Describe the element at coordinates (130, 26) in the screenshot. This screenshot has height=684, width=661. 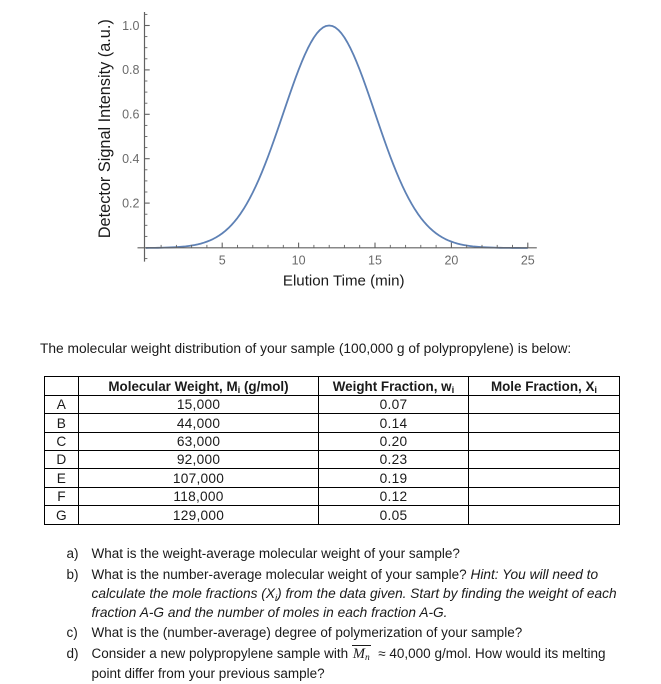
I see `svg-text: 1.0` at that location.